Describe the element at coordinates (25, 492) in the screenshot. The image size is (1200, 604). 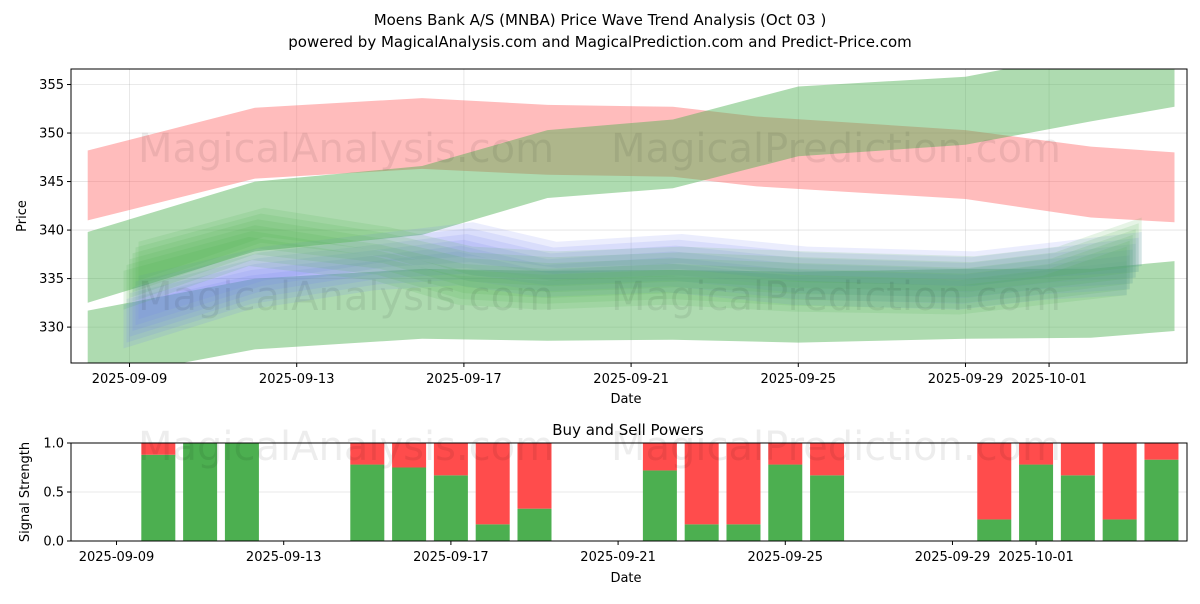
I see `signal-y-label: Signal Strength` at that location.